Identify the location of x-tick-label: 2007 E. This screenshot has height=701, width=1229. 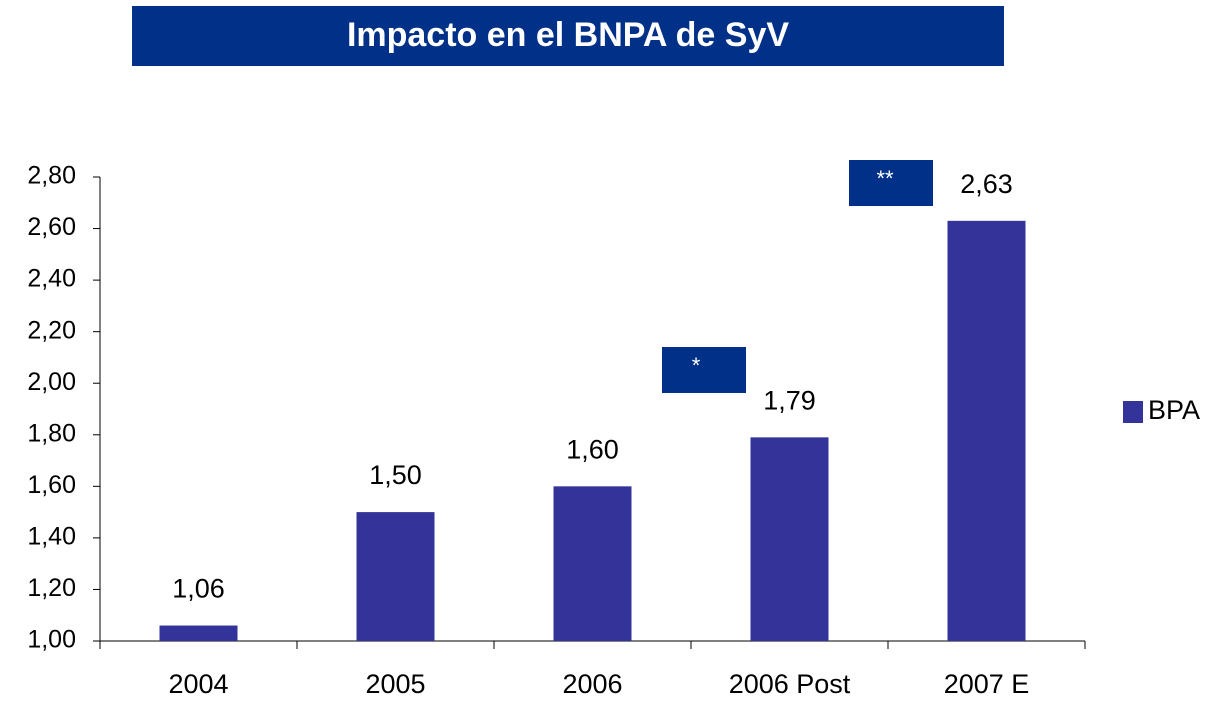
(987, 684).